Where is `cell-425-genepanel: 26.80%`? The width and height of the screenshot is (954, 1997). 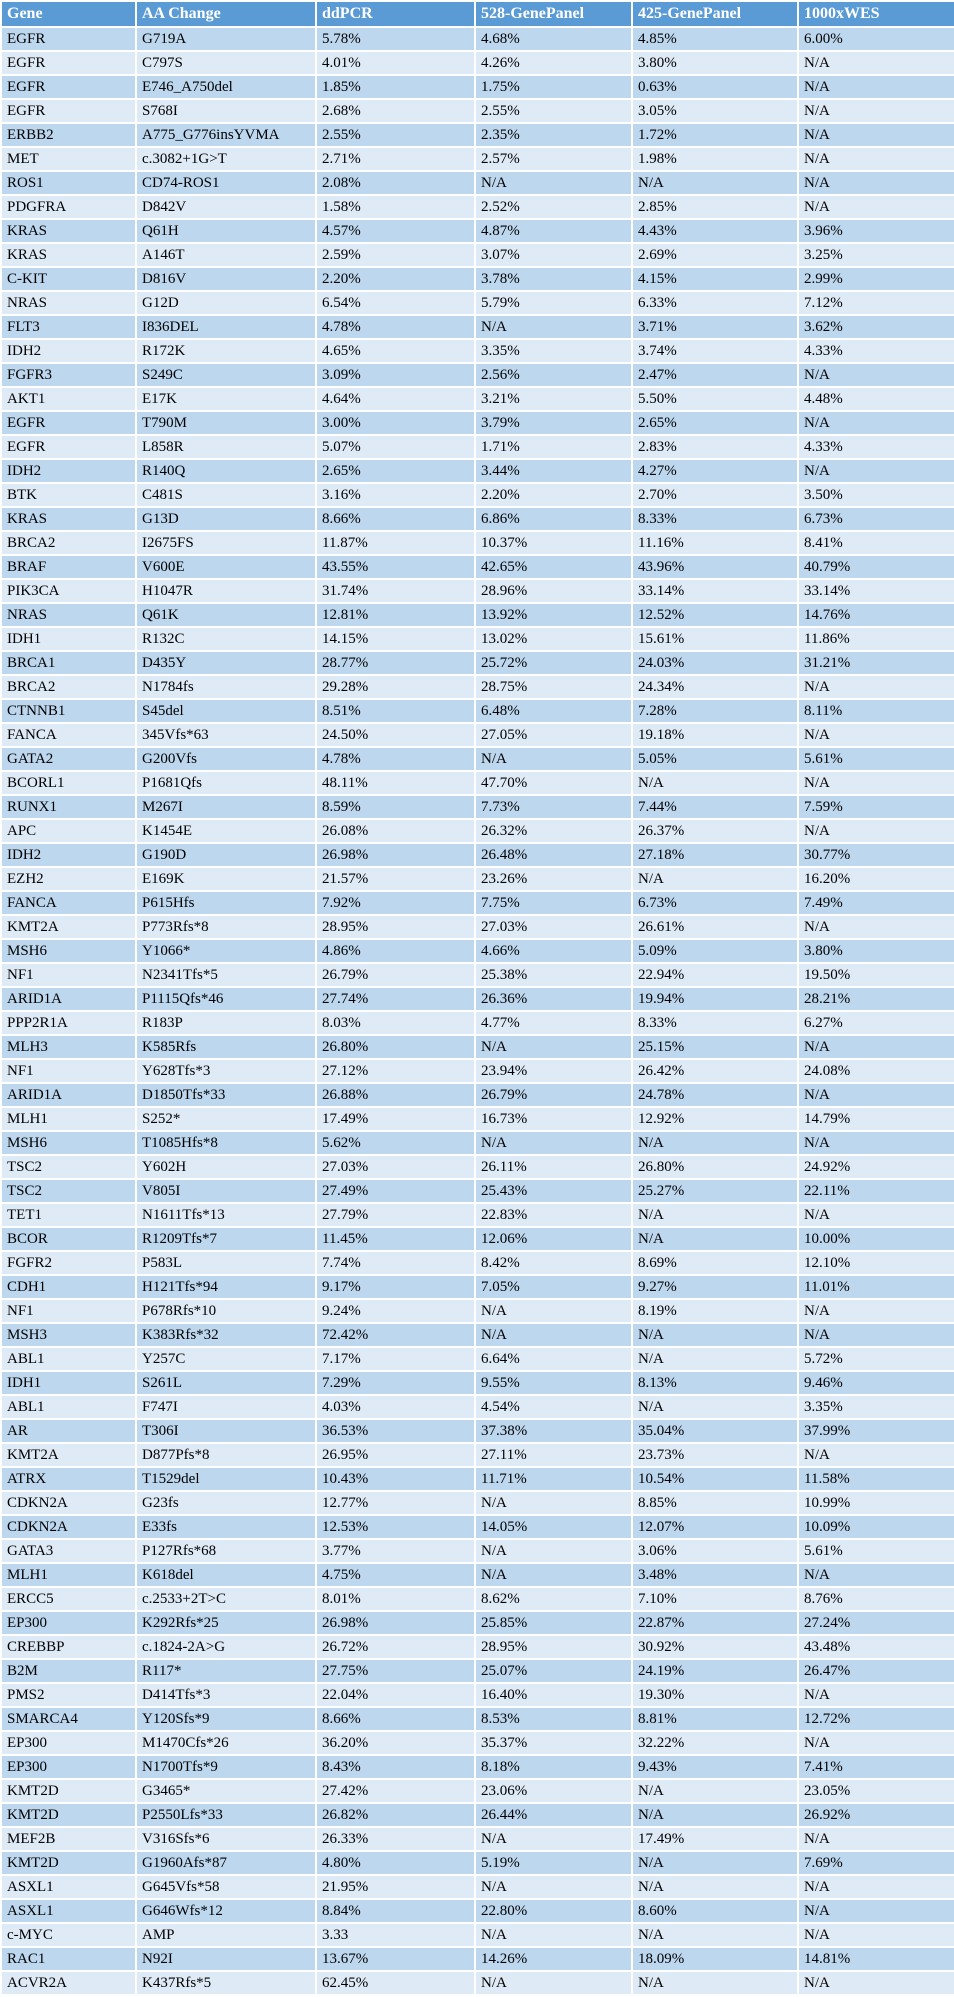
cell-425-genepanel: 26.80% is located at coordinates (715, 1167).